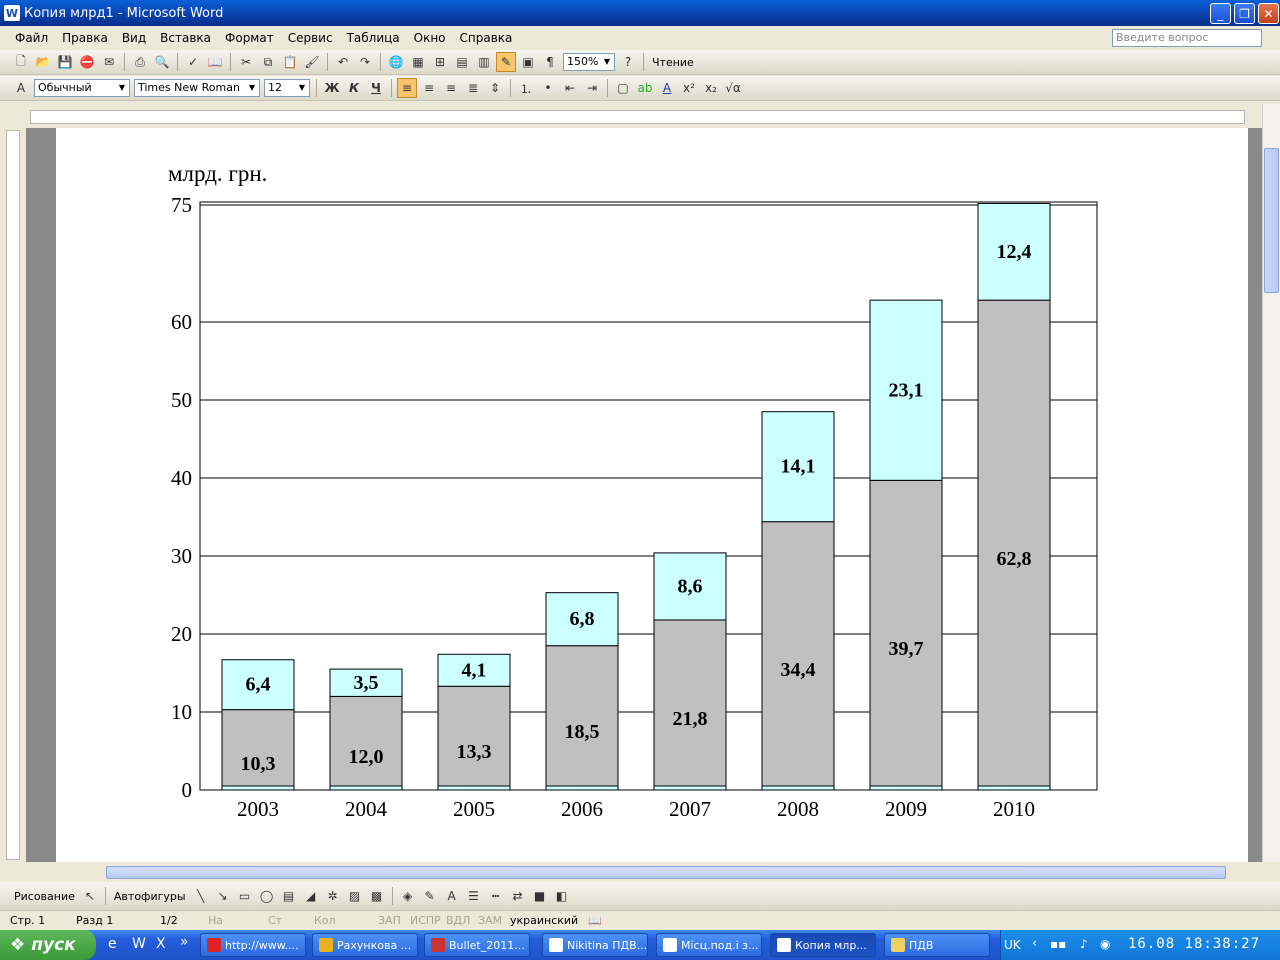  Describe the element at coordinates (268, 61) in the screenshot. I see `copy-icon: ⧉` at that location.